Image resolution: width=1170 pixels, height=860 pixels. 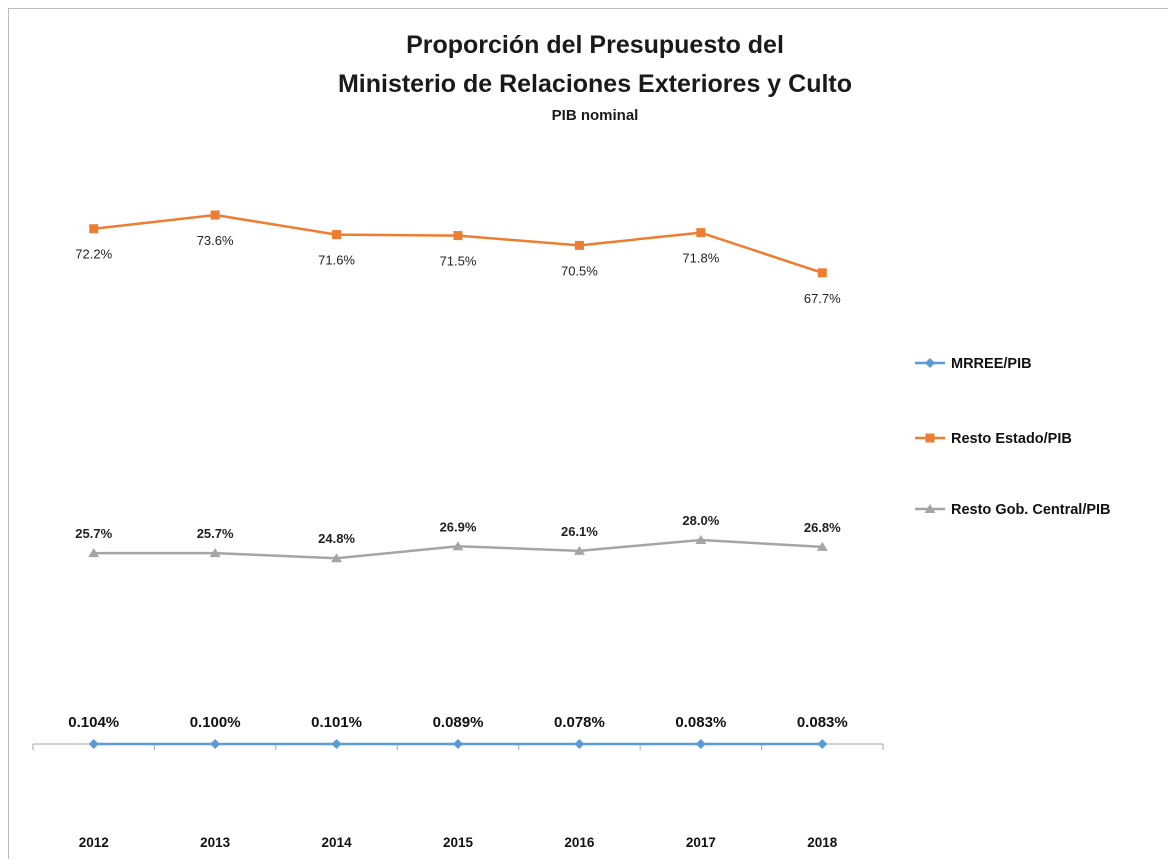 I want to click on point-resto-gob-central-pib-2012, so click(x=94, y=553).